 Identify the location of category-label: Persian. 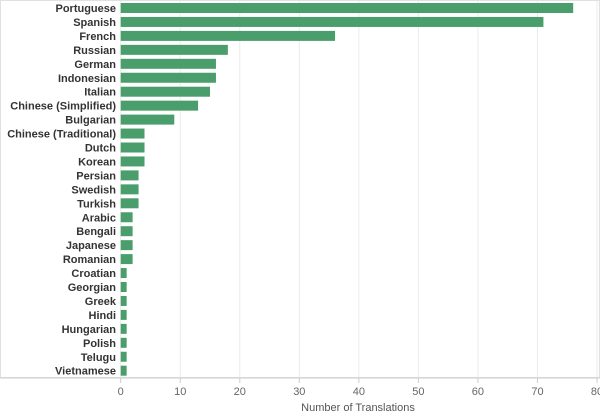
(96, 176).